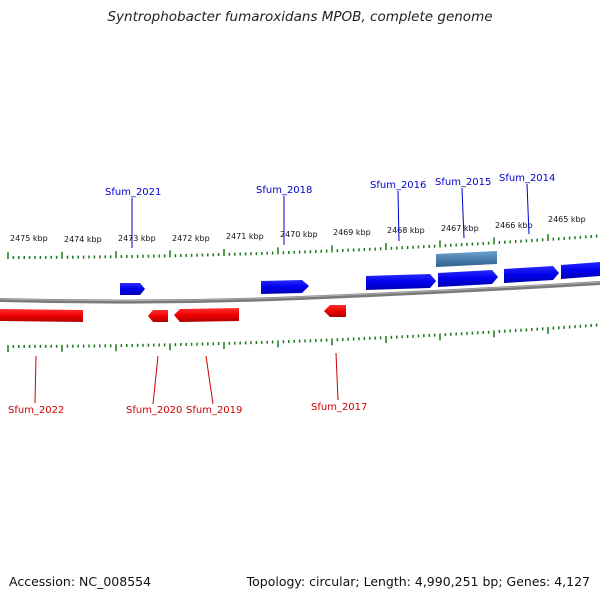  I want to click on gene-sfum-2014, so click(531, 274).